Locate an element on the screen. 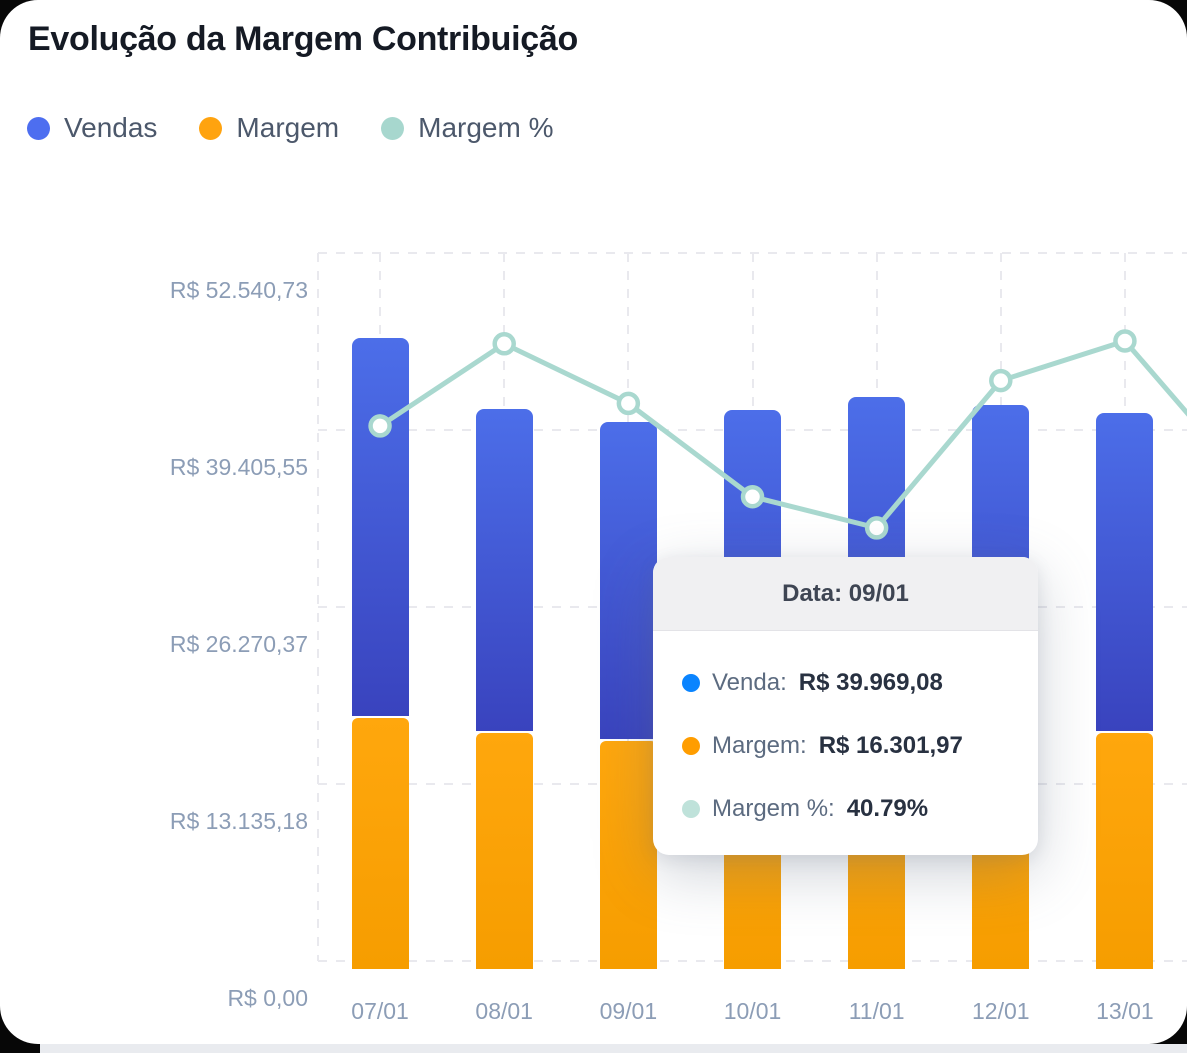 Image resolution: width=1187 pixels, height=1053 pixels. x-axis-tick-label: 08/01 is located at coordinates (504, 1011).